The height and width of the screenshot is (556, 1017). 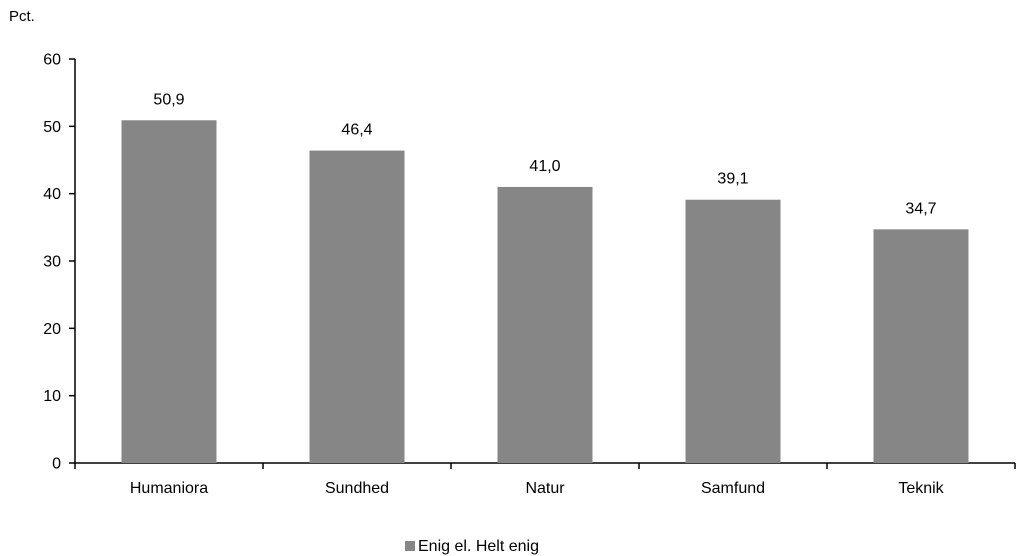 What do you see at coordinates (52, 329) in the screenshot?
I see `y-tick-label: 20` at bounding box center [52, 329].